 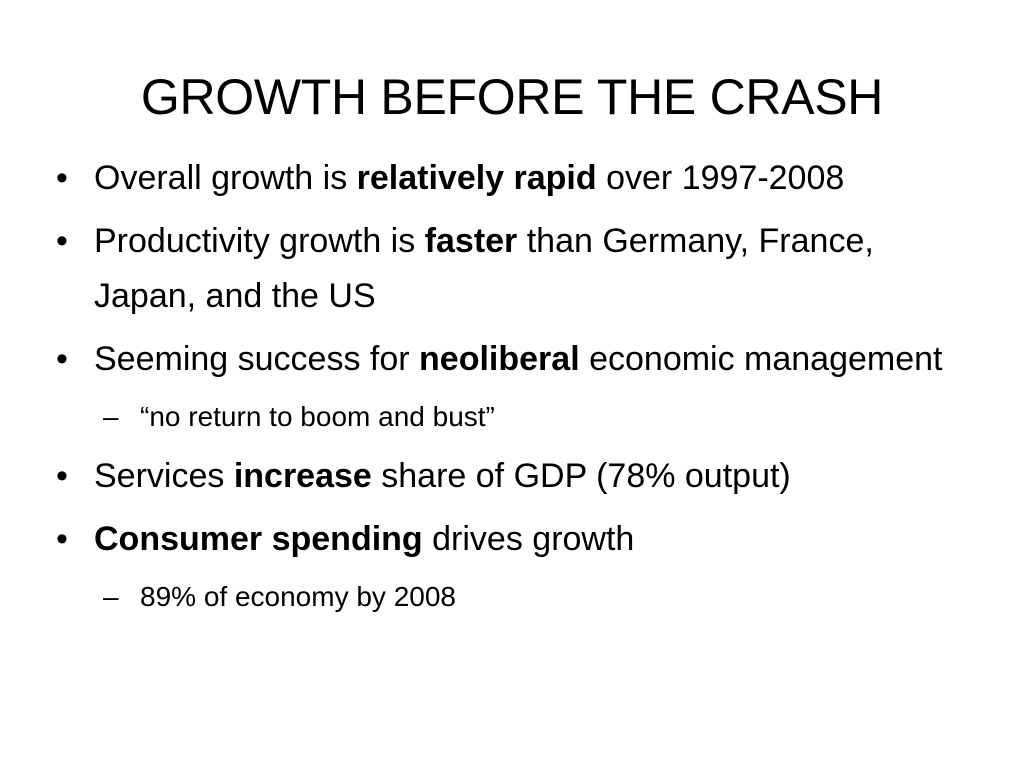 I want to click on bullet-text: Services, so click(x=164, y=476).